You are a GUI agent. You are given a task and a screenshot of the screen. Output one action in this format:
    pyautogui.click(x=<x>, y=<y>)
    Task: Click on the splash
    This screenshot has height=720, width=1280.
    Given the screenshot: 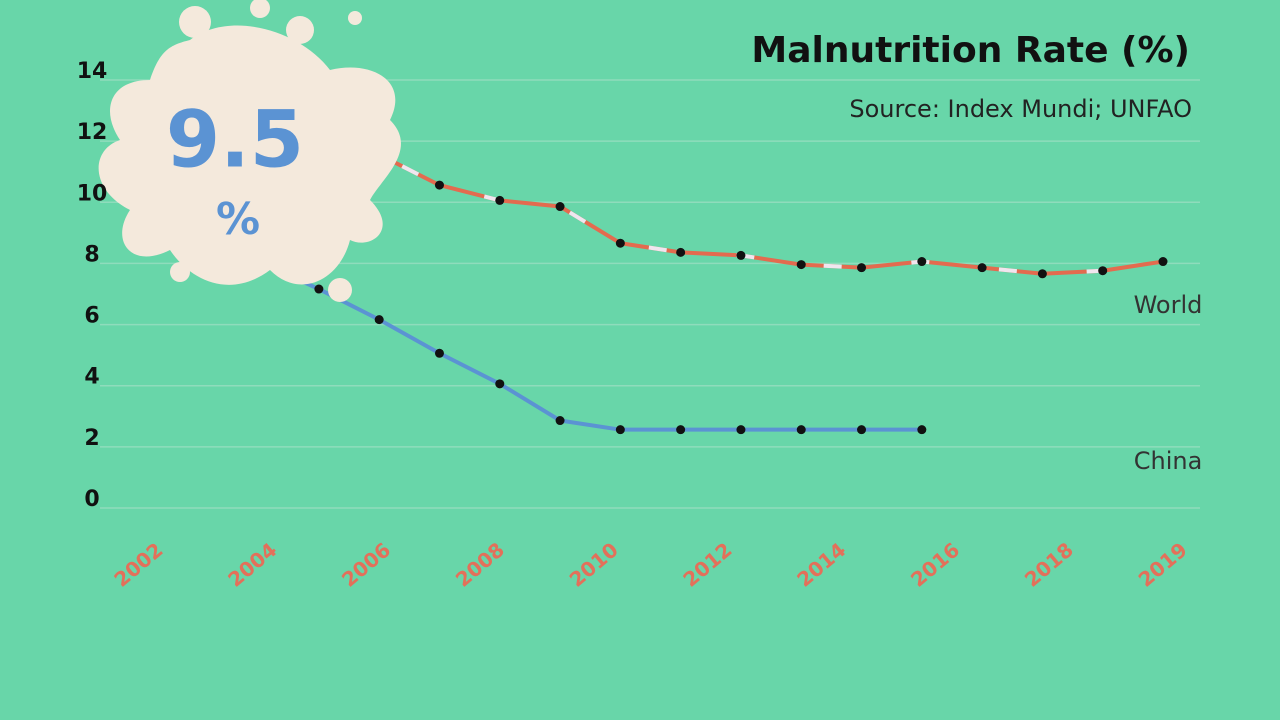 What is the action you would take?
    pyautogui.click(x=249, y=151)
    